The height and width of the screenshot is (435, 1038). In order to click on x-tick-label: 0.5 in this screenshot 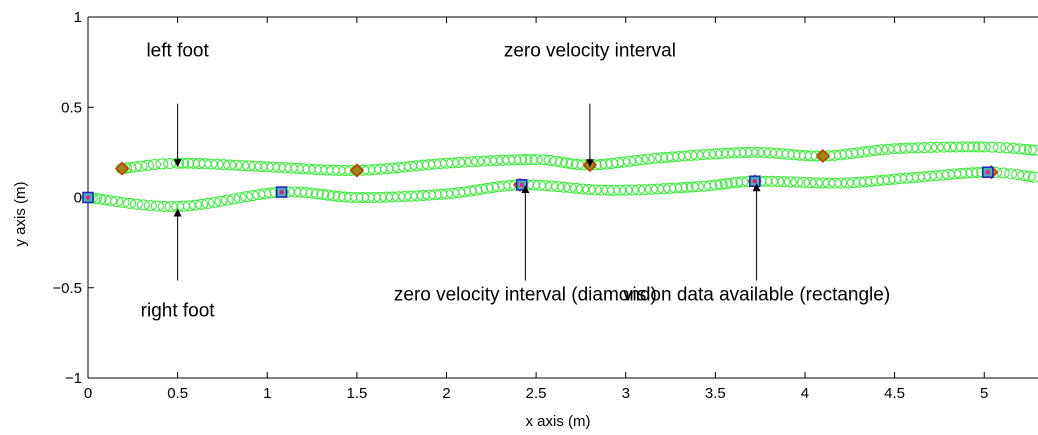, I will do `click(177, 393)`.